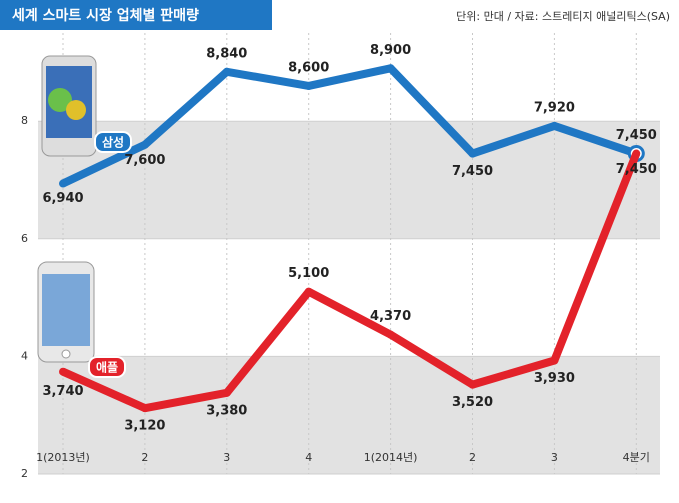 This screenshot has height=503, width=679. I want to click on legend-label: 삼성, so click(113, 142).